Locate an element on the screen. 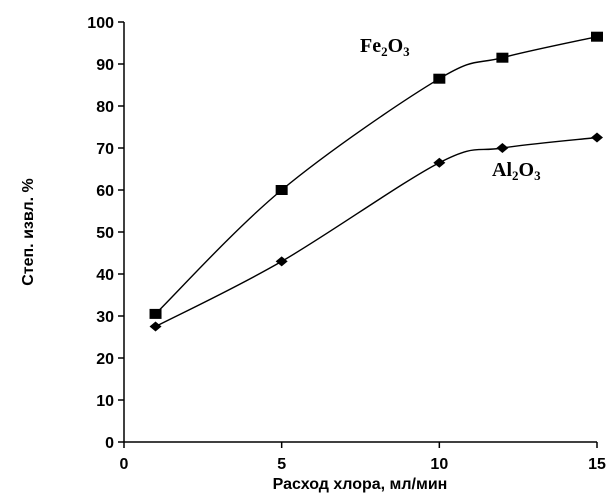 This screenshot has height=496, width=611. x-ticks: 0 5 10 15 is located at coordinates (363, 457).